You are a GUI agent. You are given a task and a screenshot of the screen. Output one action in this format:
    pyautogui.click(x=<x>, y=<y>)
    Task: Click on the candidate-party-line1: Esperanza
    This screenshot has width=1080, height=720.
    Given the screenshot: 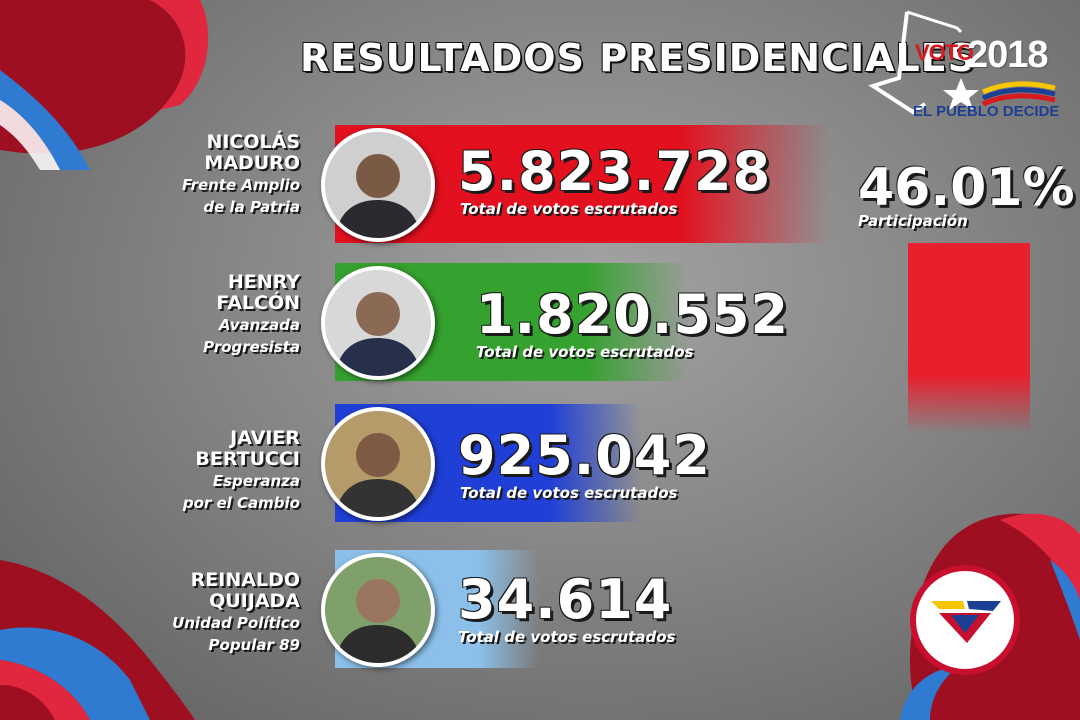 What is the action you would take?
    pyautogui.click(x=256, y=481)
    